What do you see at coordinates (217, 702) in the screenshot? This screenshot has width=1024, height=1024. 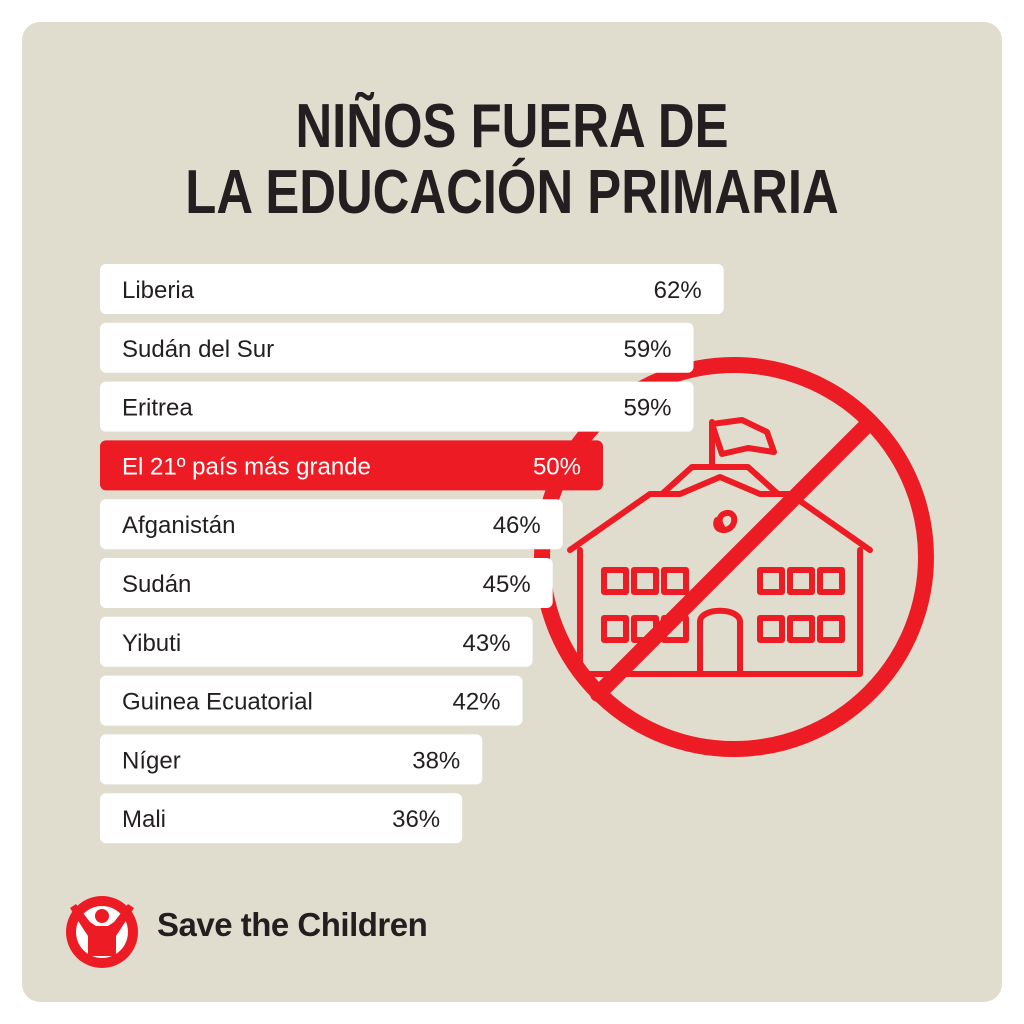 I see `bar-label-8: Guinea Ecuatorial` at bounding box center [217, 702].